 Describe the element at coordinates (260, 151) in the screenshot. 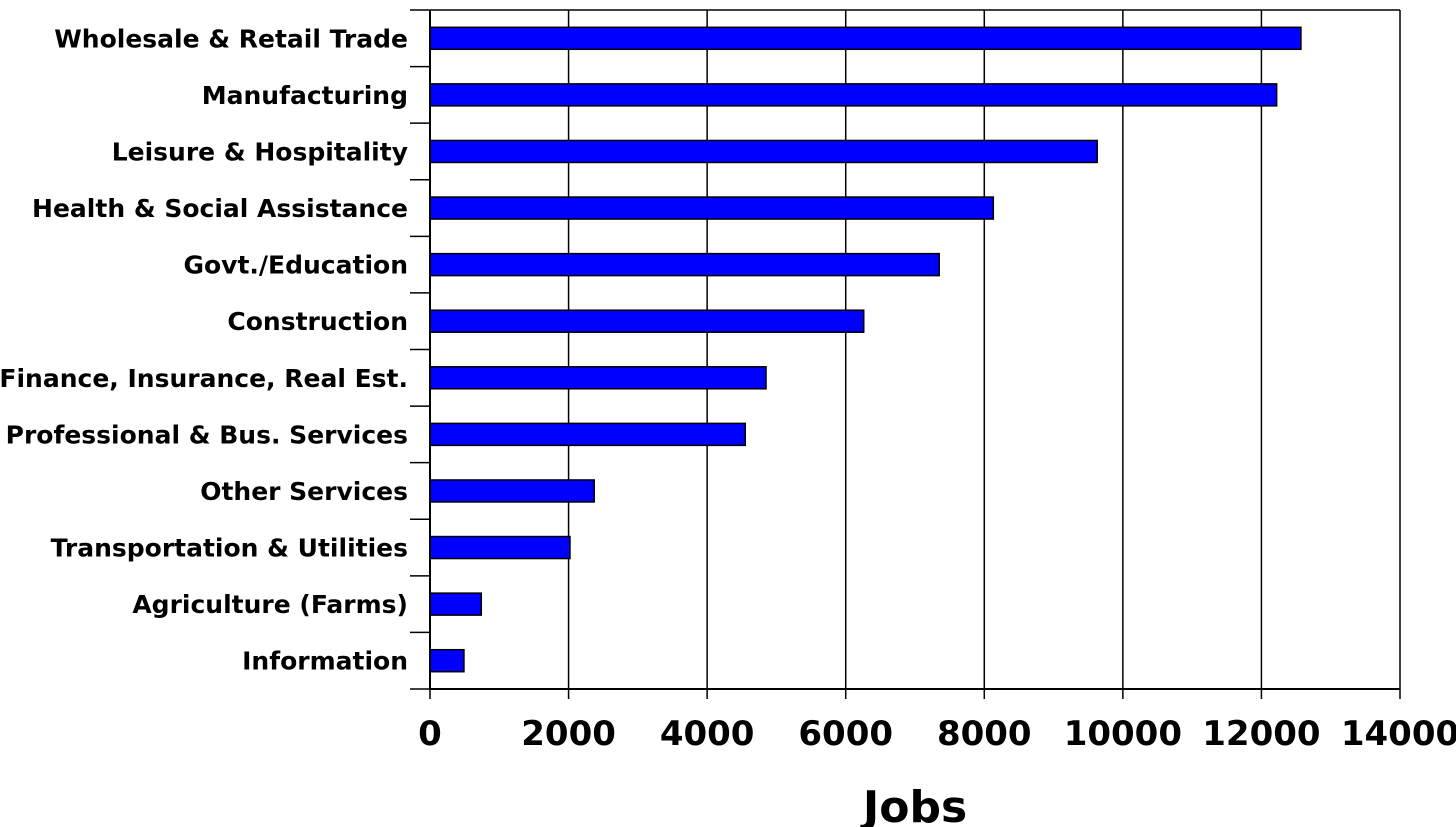

I see `category-label: Leisure & Hospitality` at that location.